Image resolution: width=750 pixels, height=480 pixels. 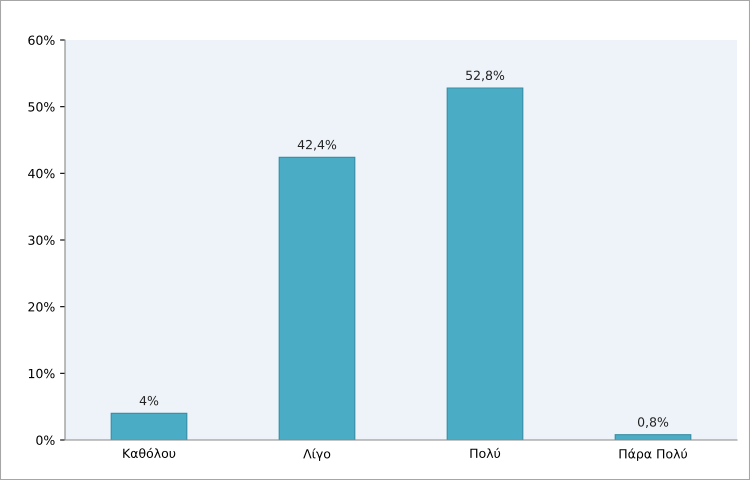 I want to click on data-label: 52,8%, so click(x=485, y=76).